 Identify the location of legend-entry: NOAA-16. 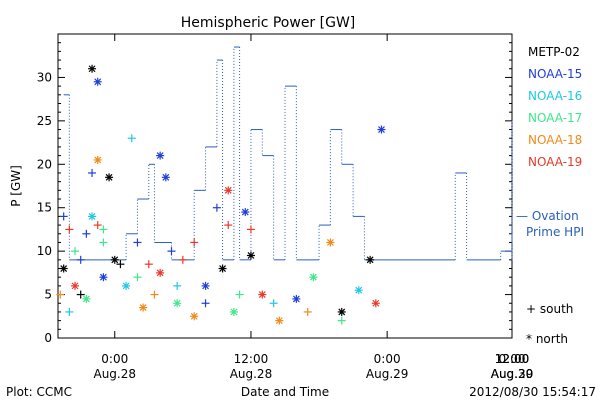
(555, 96).